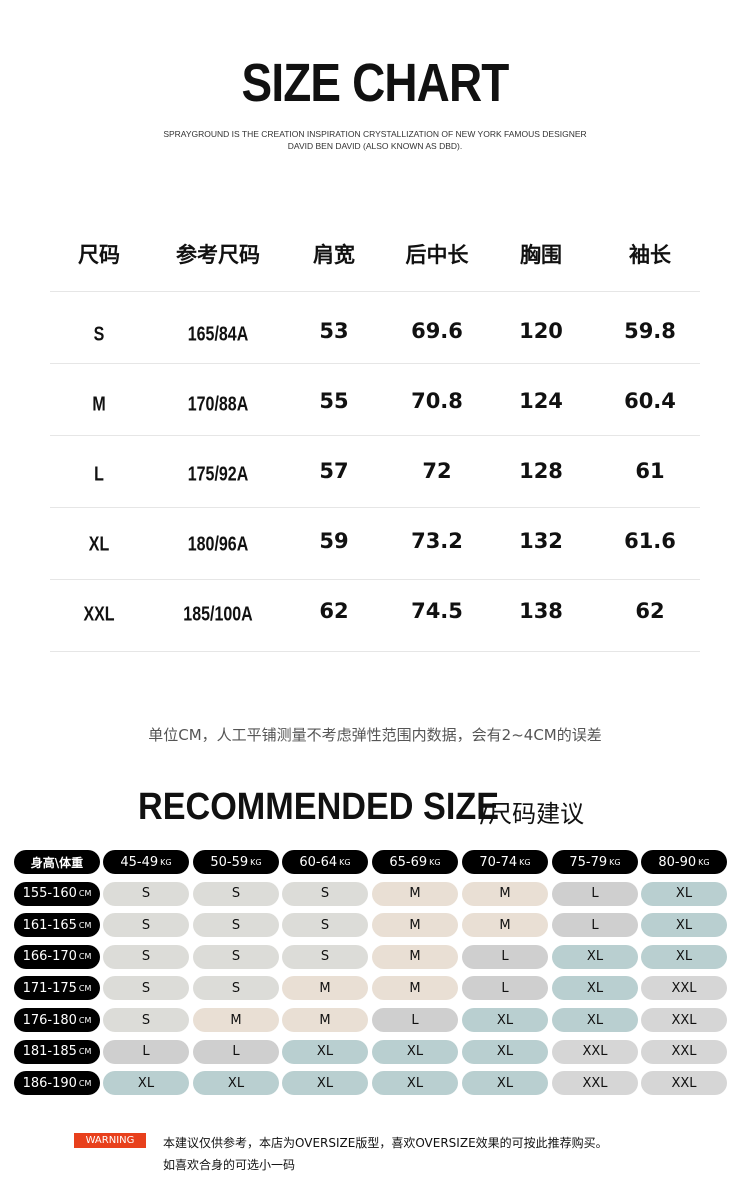 The height and width of the screenshot is (1193, 750). What do you see at coordinates (541, 401) in the screenshot?
I see `measurement-value: 124` at bounding box center [541, 401].